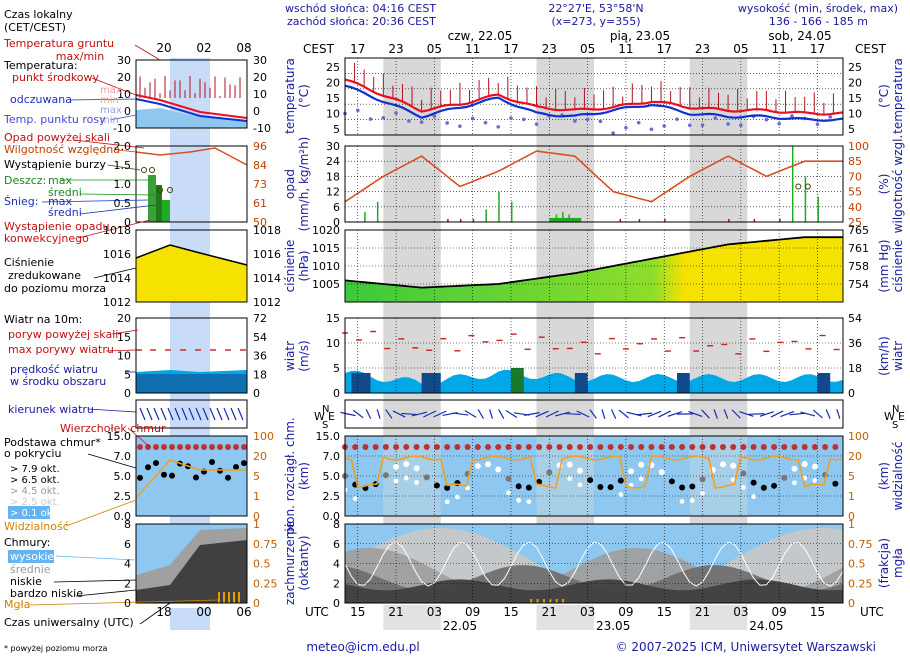 The image size is (910, 660). Describe the element at coordinates (29, 262) in the screenshot. I see `legend-pressure: Ciśnienie` at that location.